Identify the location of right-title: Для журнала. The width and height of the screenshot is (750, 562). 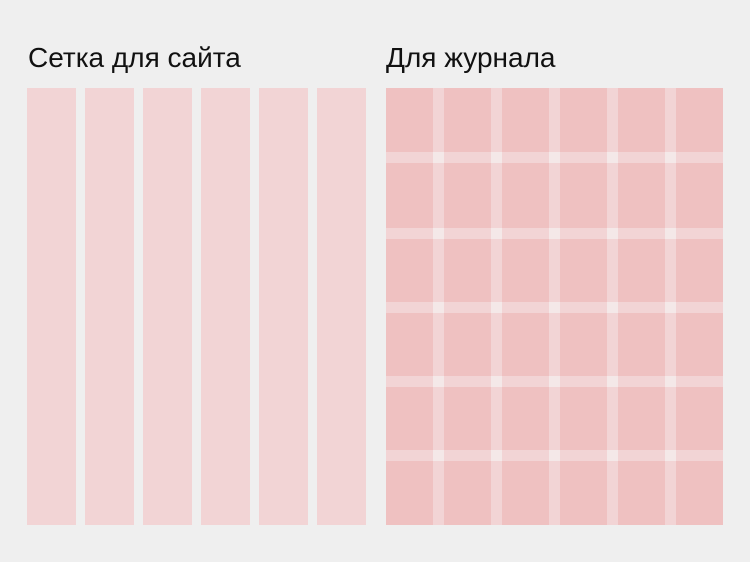
(471, 57).